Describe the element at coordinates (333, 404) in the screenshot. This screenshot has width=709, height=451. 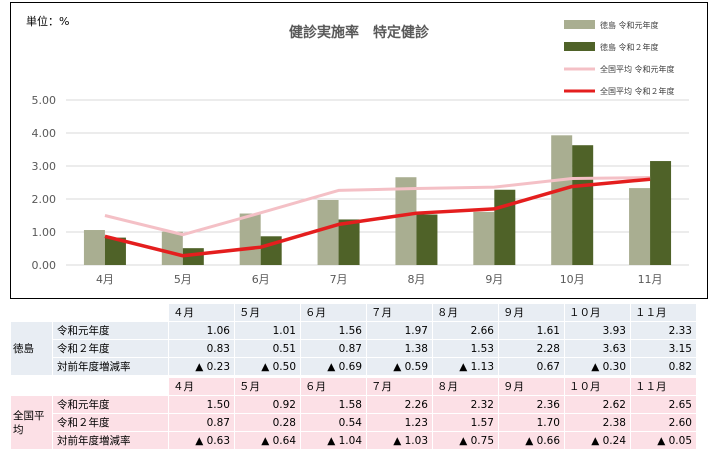
I see `value-cell: 1.58` at that location.